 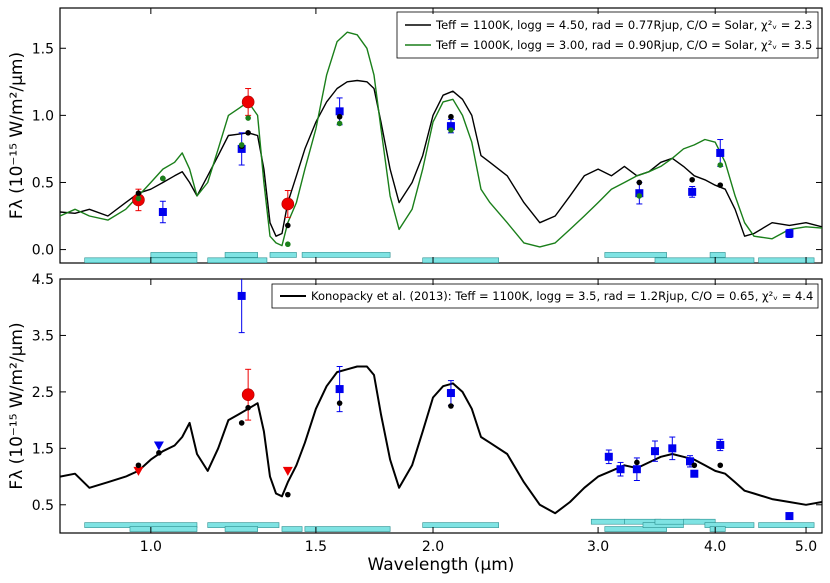 I want to click on bottom-point-0-2-square-marker, so click(x=450, y=393).